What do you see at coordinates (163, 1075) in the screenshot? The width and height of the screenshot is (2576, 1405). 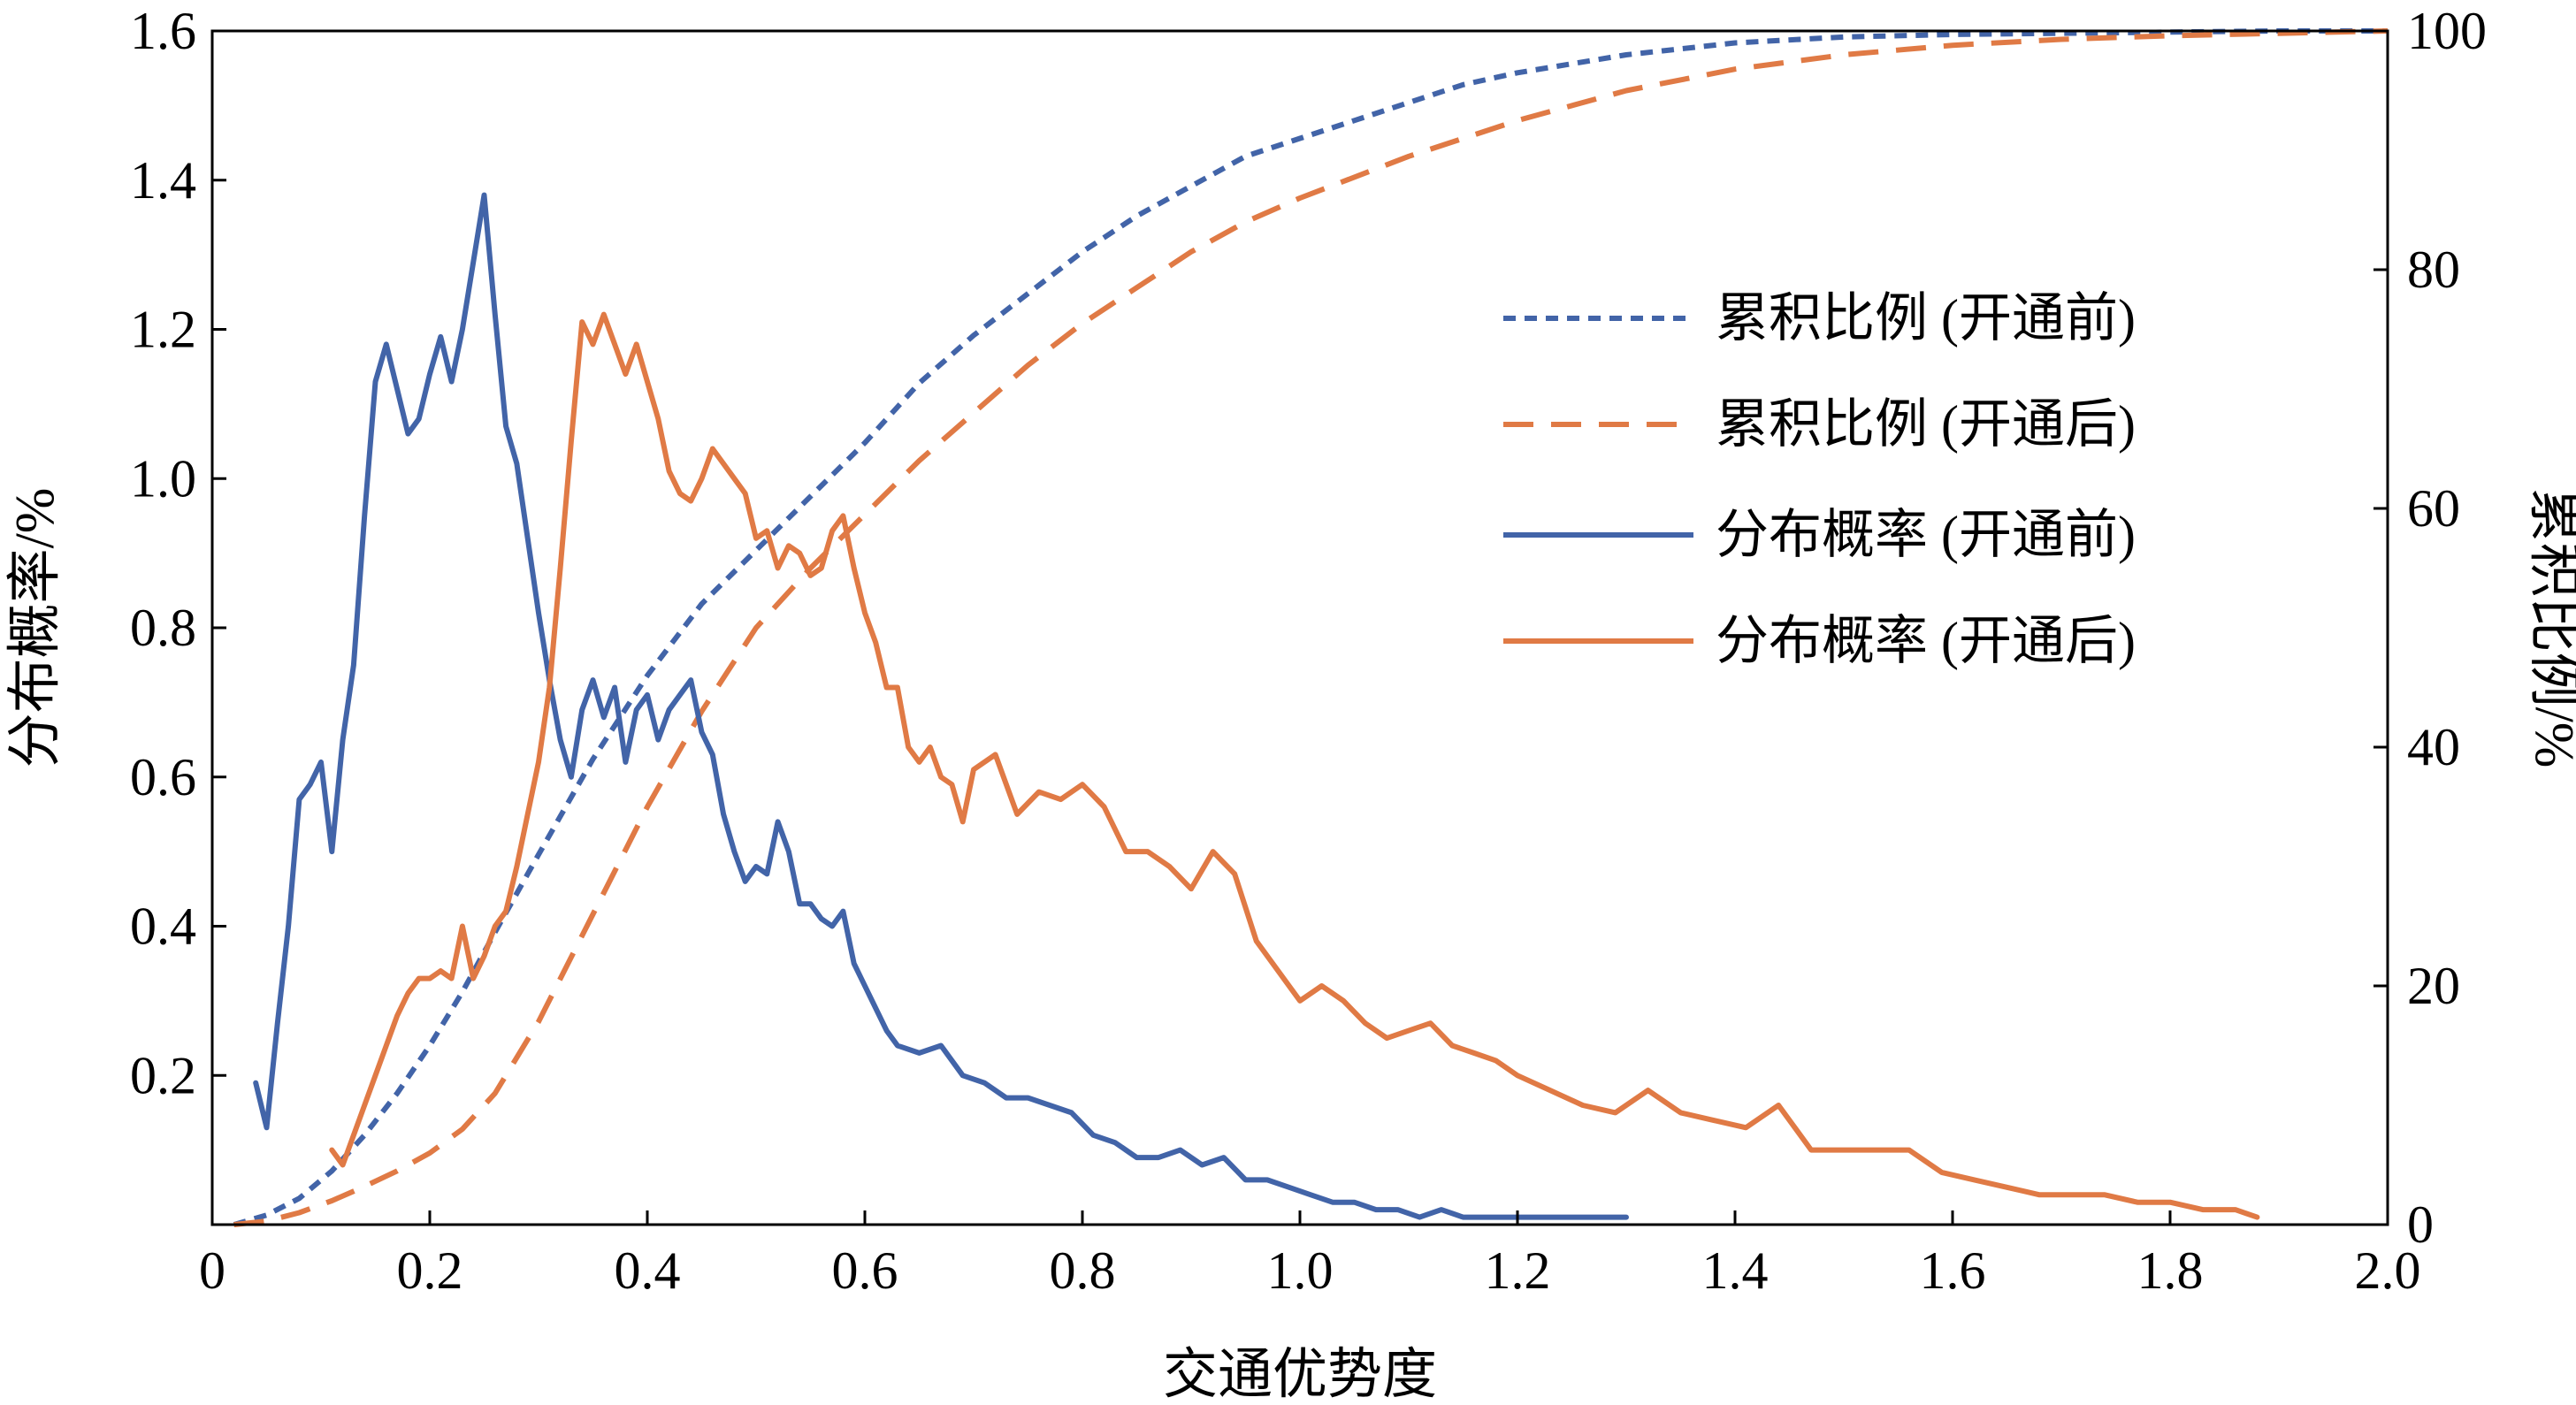 I see `y-left-tick-label: 0.2` at bounding box center [163, 1075].